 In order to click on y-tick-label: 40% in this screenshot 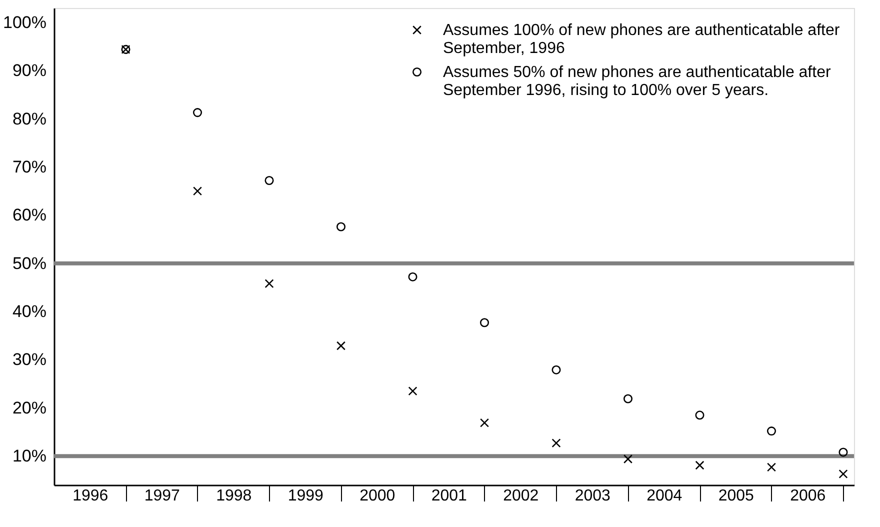, I will do `click(29, 312)`.